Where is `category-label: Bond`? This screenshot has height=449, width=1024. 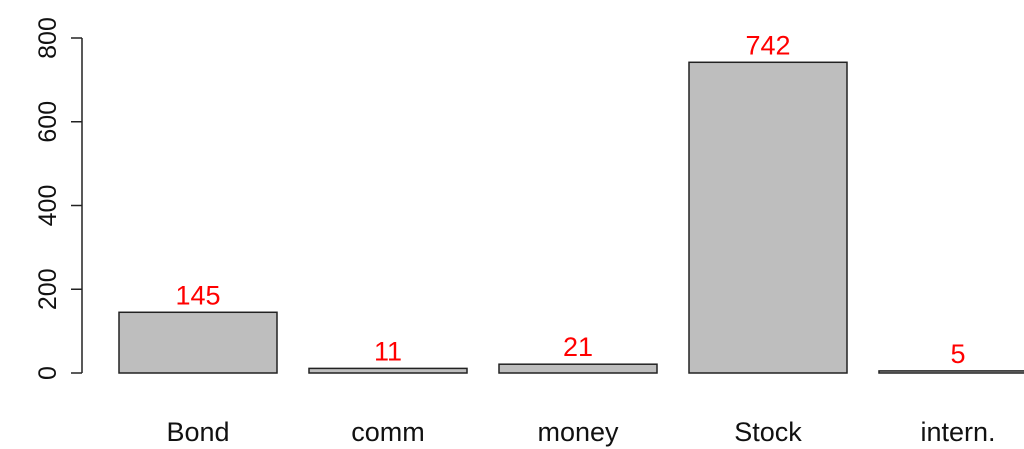
category-label: Bond is located at coordinates (197, 432).